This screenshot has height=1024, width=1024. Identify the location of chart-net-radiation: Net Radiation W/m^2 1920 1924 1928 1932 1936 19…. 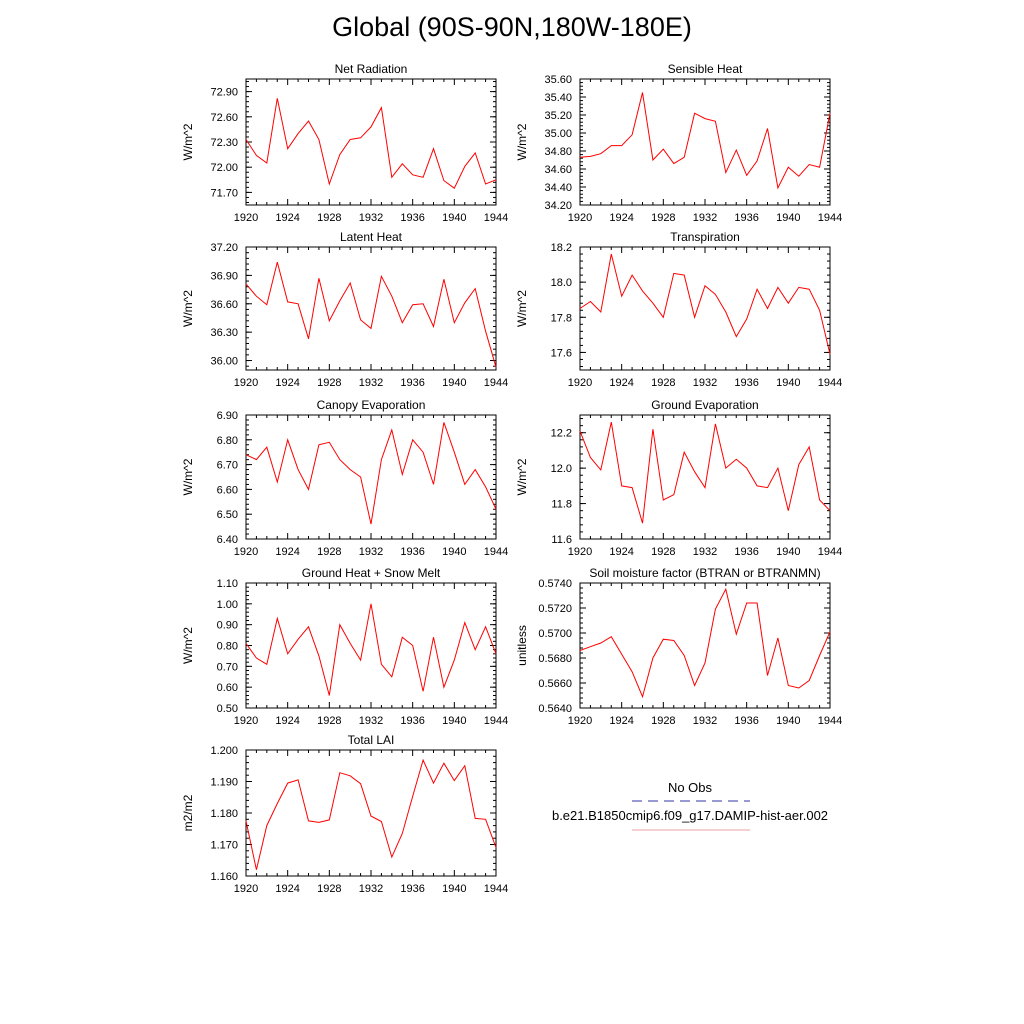
(344, 143).